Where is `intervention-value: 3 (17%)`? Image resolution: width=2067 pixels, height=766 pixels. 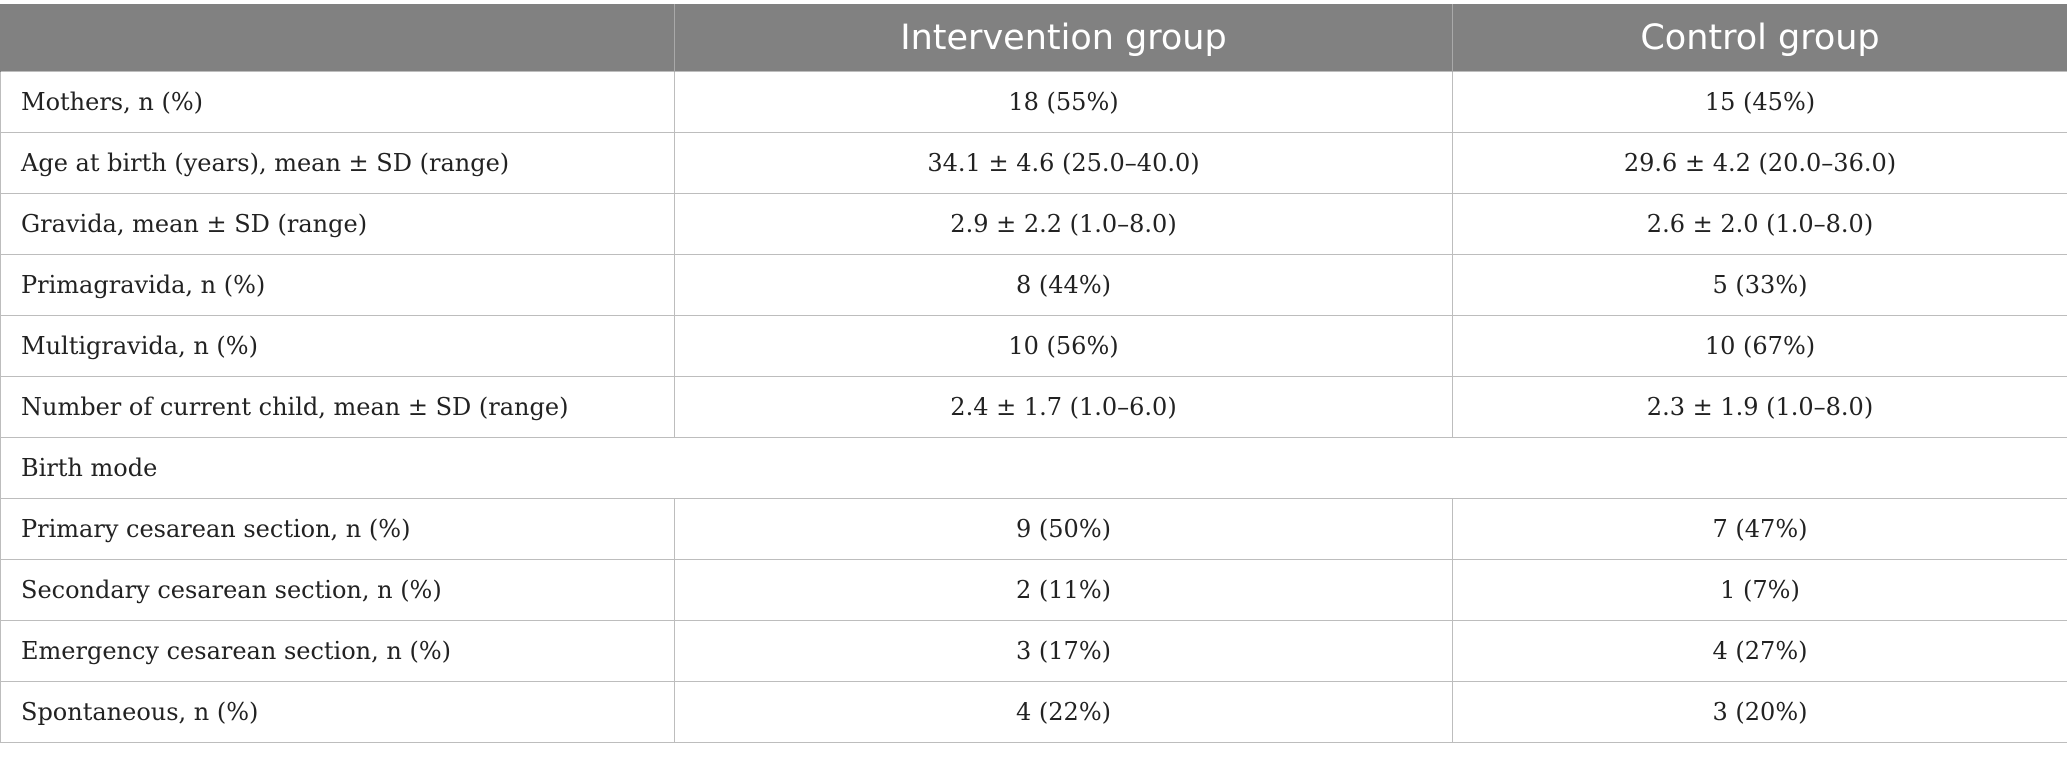
intervention-value: 3 (17%) is located at coordinates (1063, 651).